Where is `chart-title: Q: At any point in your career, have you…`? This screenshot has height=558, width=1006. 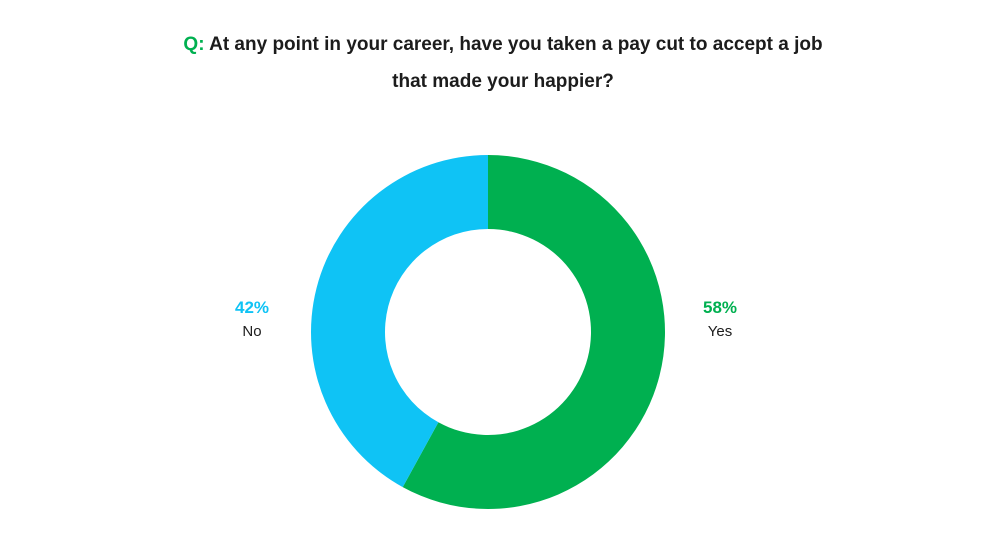 chart-title: Q: At any point in your career, have you… is located at coordinates (503, 63).